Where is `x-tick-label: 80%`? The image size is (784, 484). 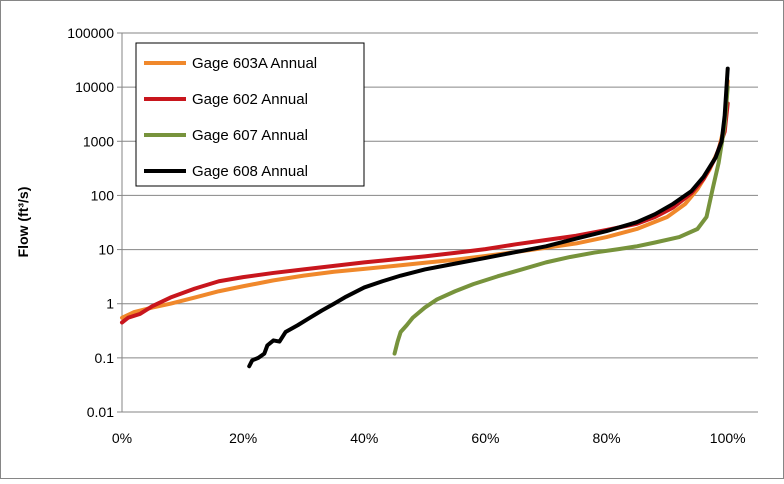
x-tick-label: 80% is located at coordinates (607, 438).